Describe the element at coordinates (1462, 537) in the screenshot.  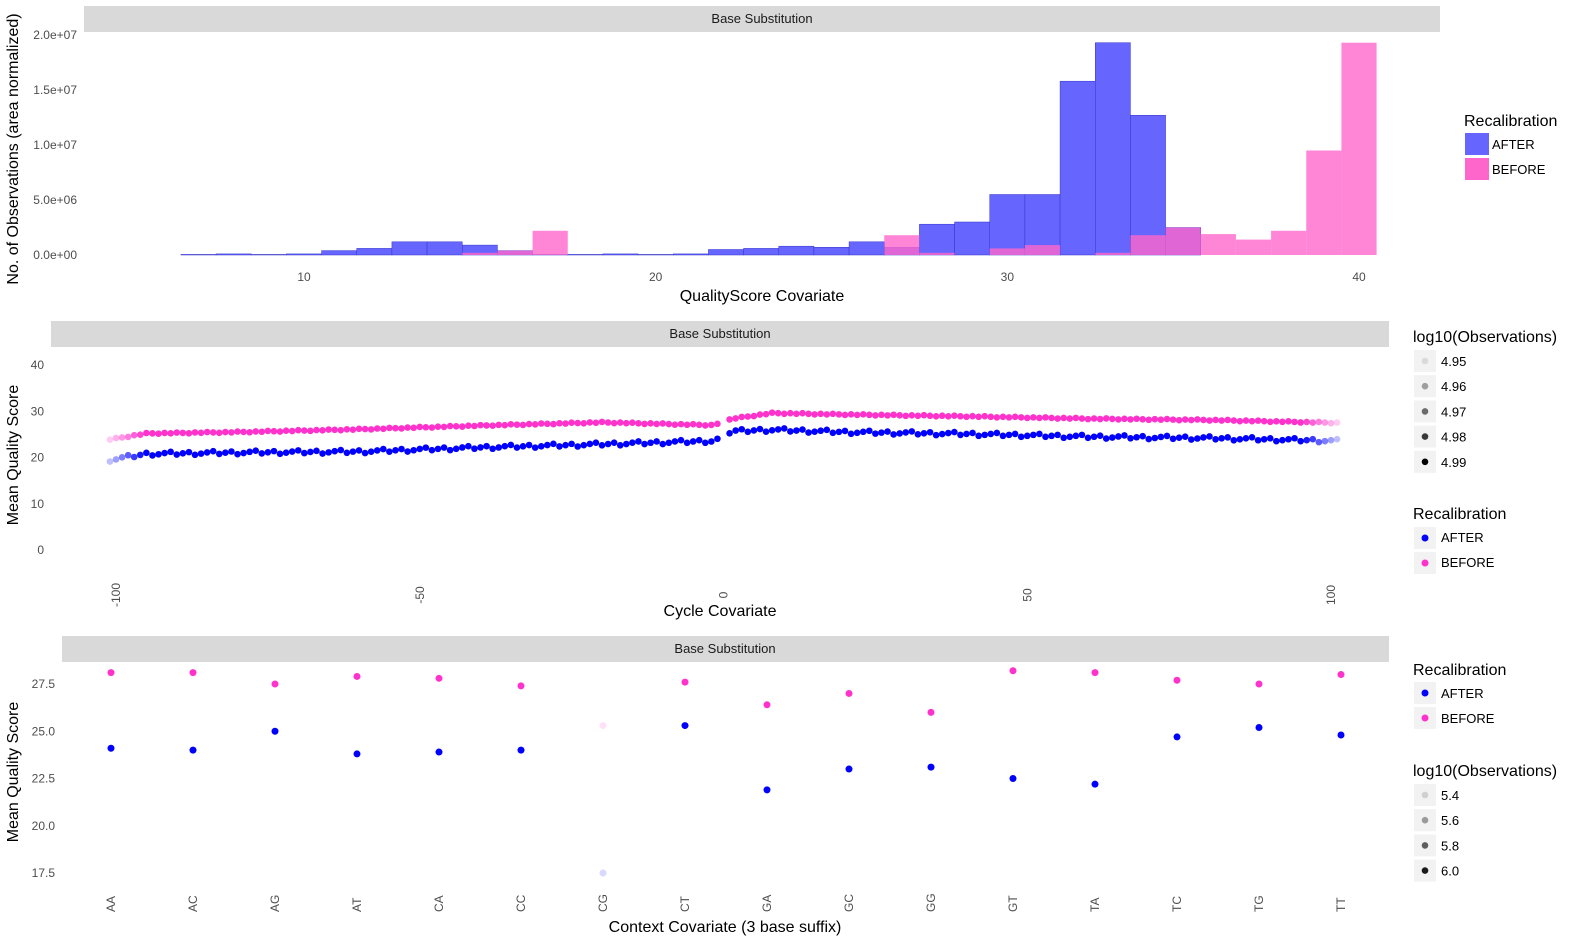
I see `legend-label-after: AFTER` at that location.